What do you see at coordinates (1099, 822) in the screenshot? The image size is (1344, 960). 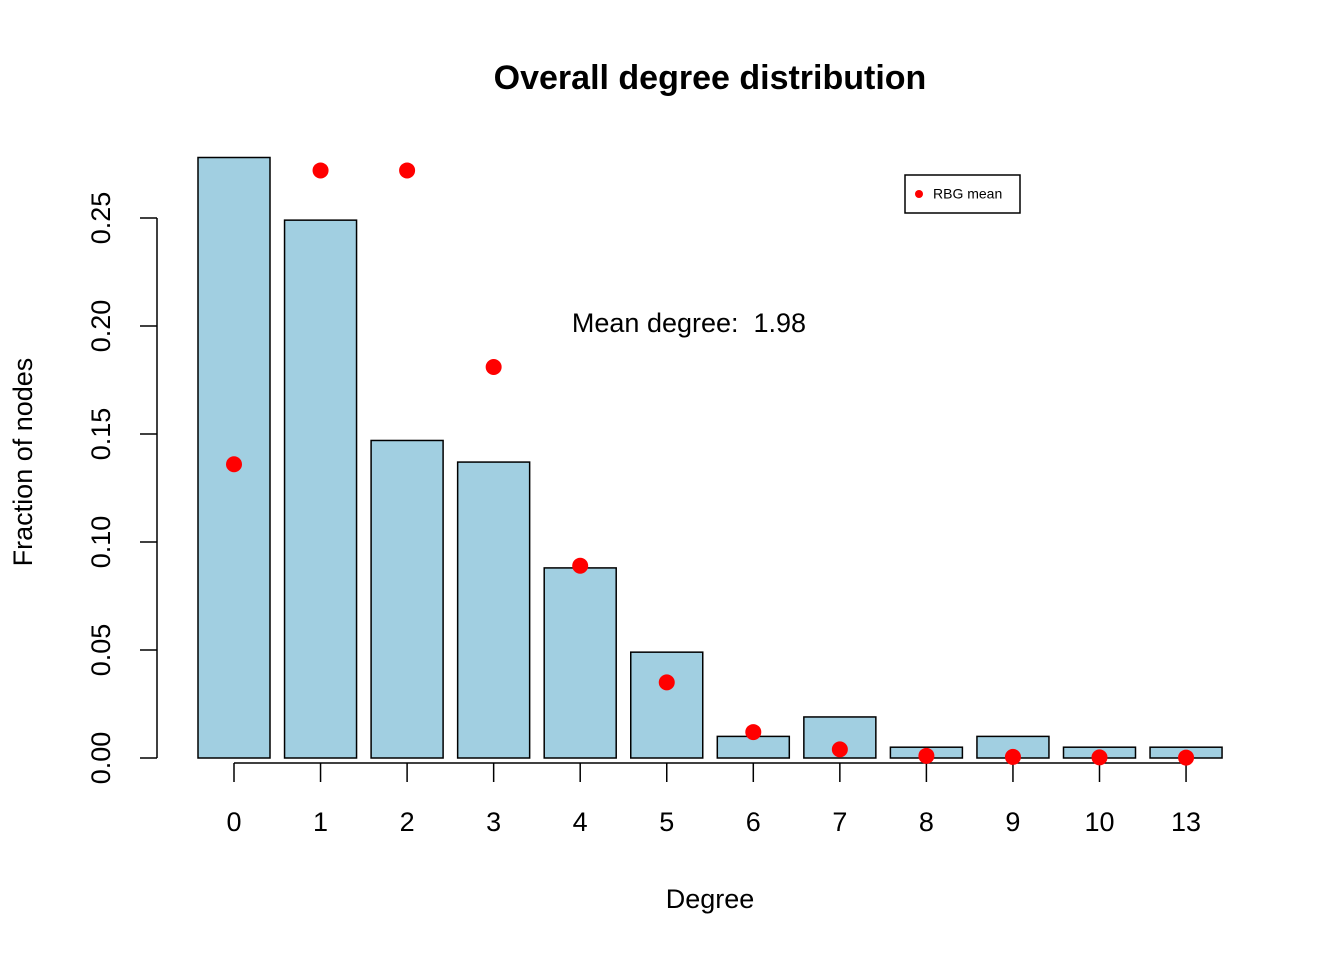 I see `x-tick-label: 10` at bounding box center [1099, 822].